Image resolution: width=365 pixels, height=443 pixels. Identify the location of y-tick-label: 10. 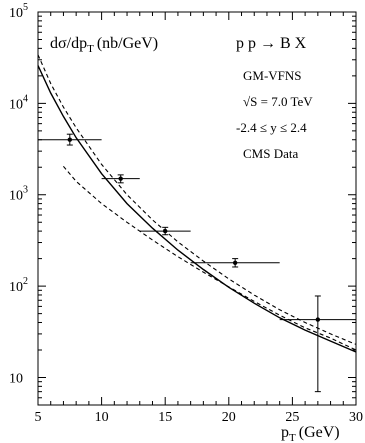
(16, 378).